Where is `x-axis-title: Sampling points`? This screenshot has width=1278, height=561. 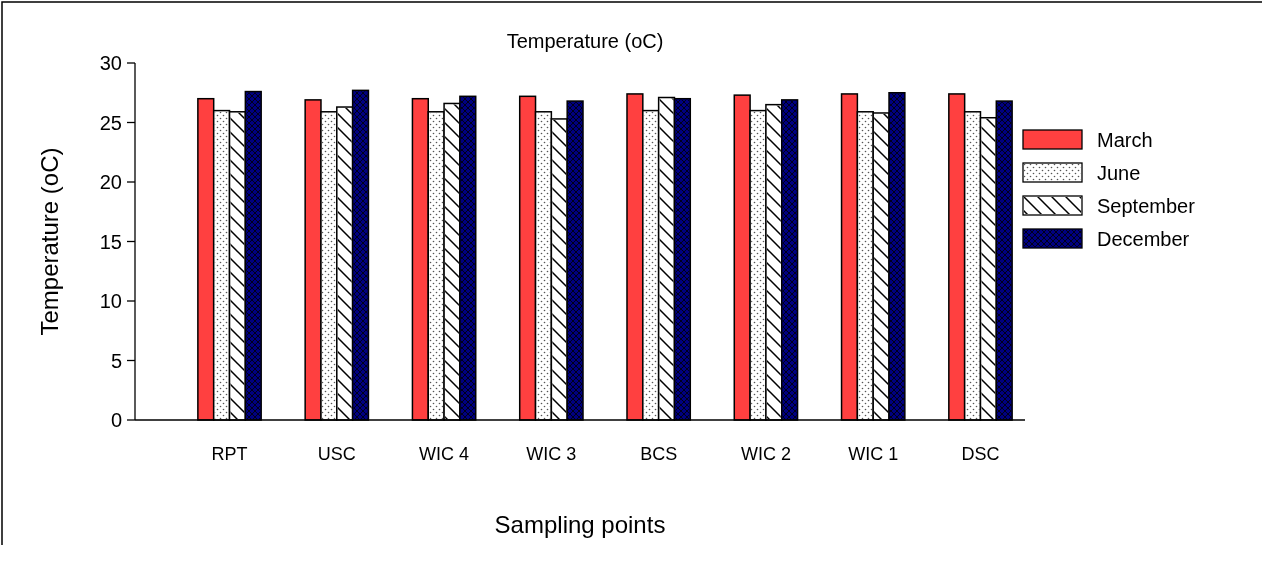
x-axis-title: Sampling points is located at coordinates (580, 524).